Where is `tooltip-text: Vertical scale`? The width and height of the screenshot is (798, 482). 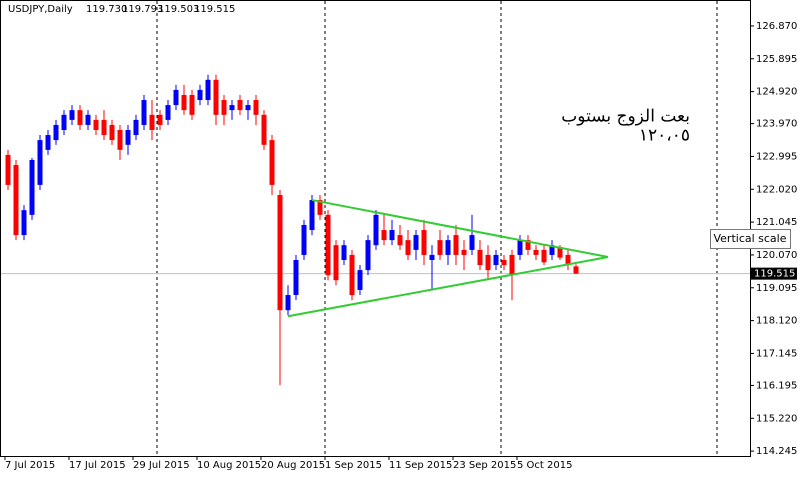 tooltip-text: Vertical scale is located at coordinates (749, 238).